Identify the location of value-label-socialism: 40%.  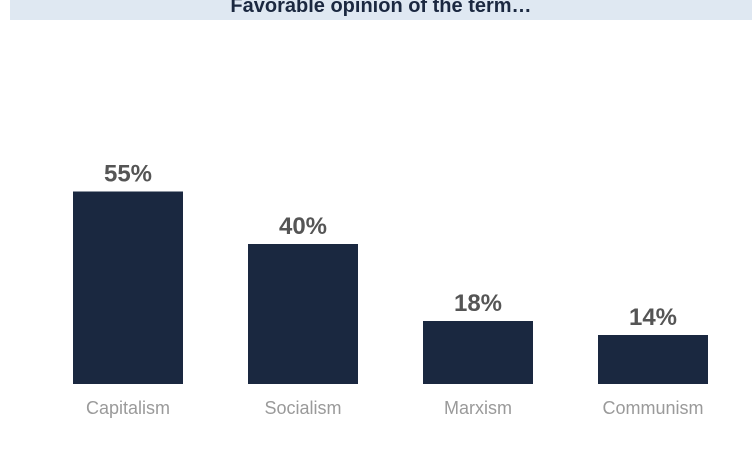
(303, 226).